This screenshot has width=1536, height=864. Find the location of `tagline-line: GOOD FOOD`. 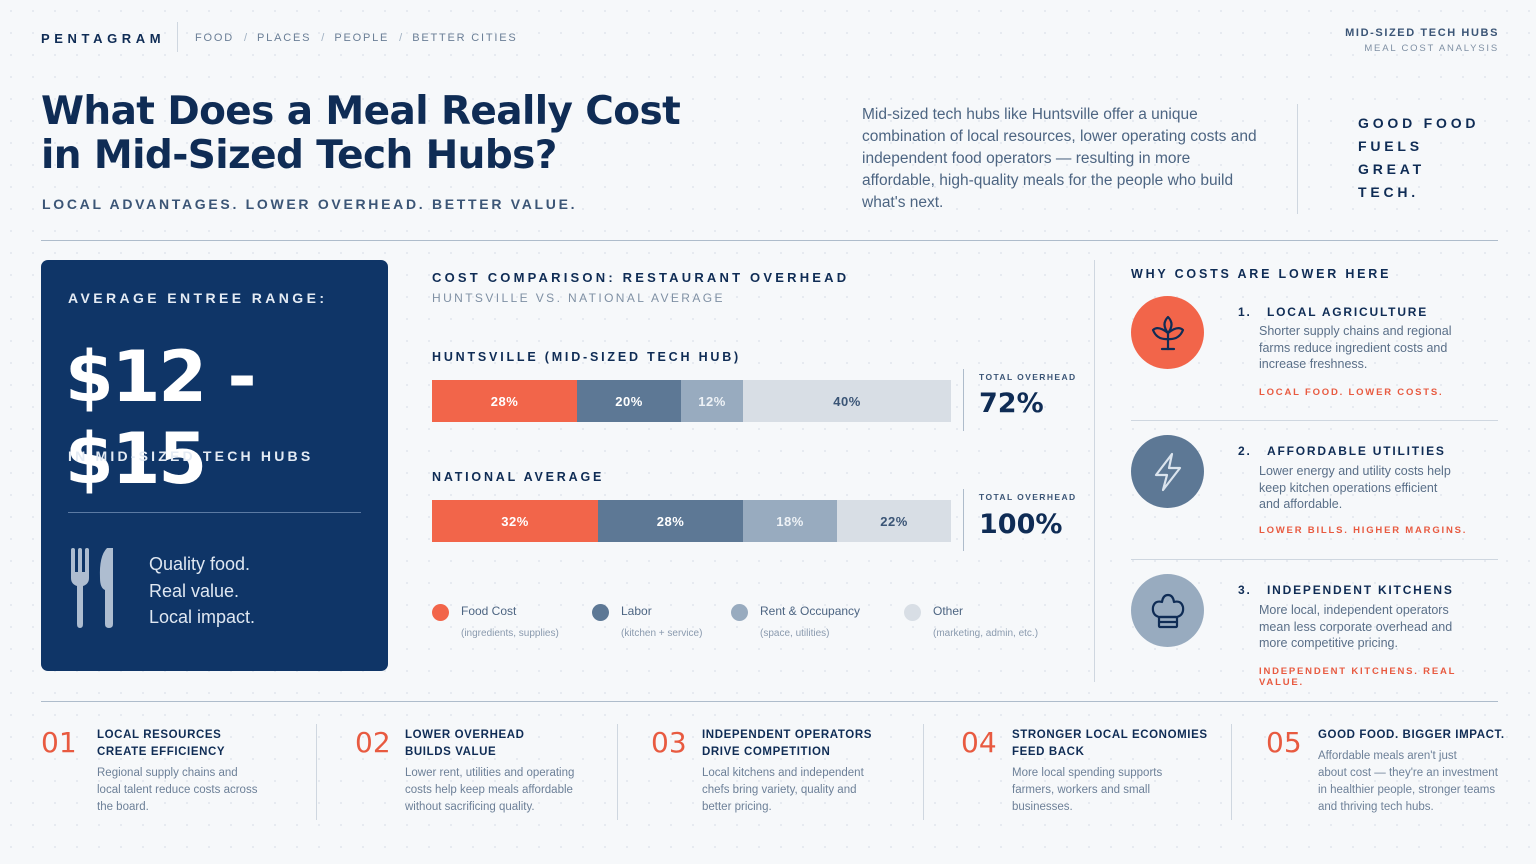

tagline-line: GOOD FOOD is located at coordinates (1419, 123).